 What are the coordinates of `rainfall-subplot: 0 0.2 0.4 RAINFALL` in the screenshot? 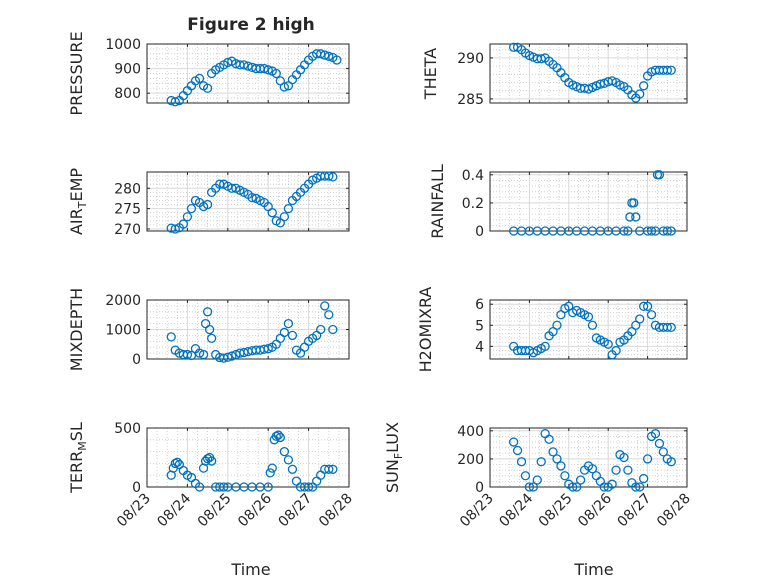 It's located at (558, 202).